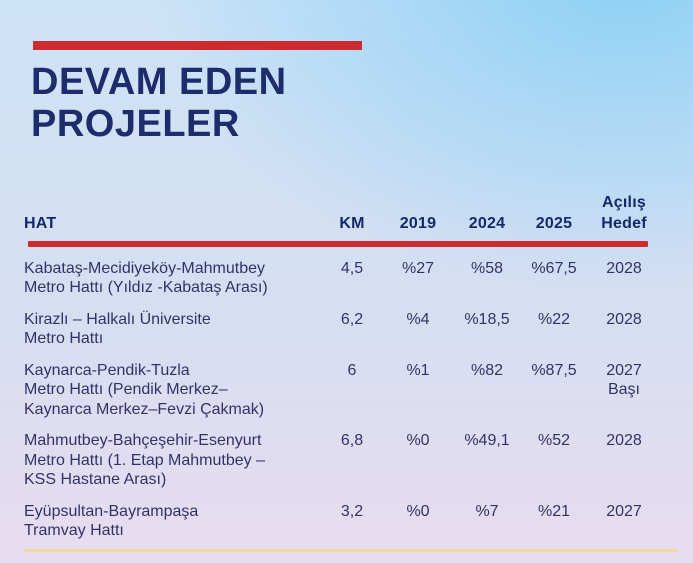 The image size is (693, 563). I want to click on row-name-line: KSS Hastane Arası), so click(95, 480).